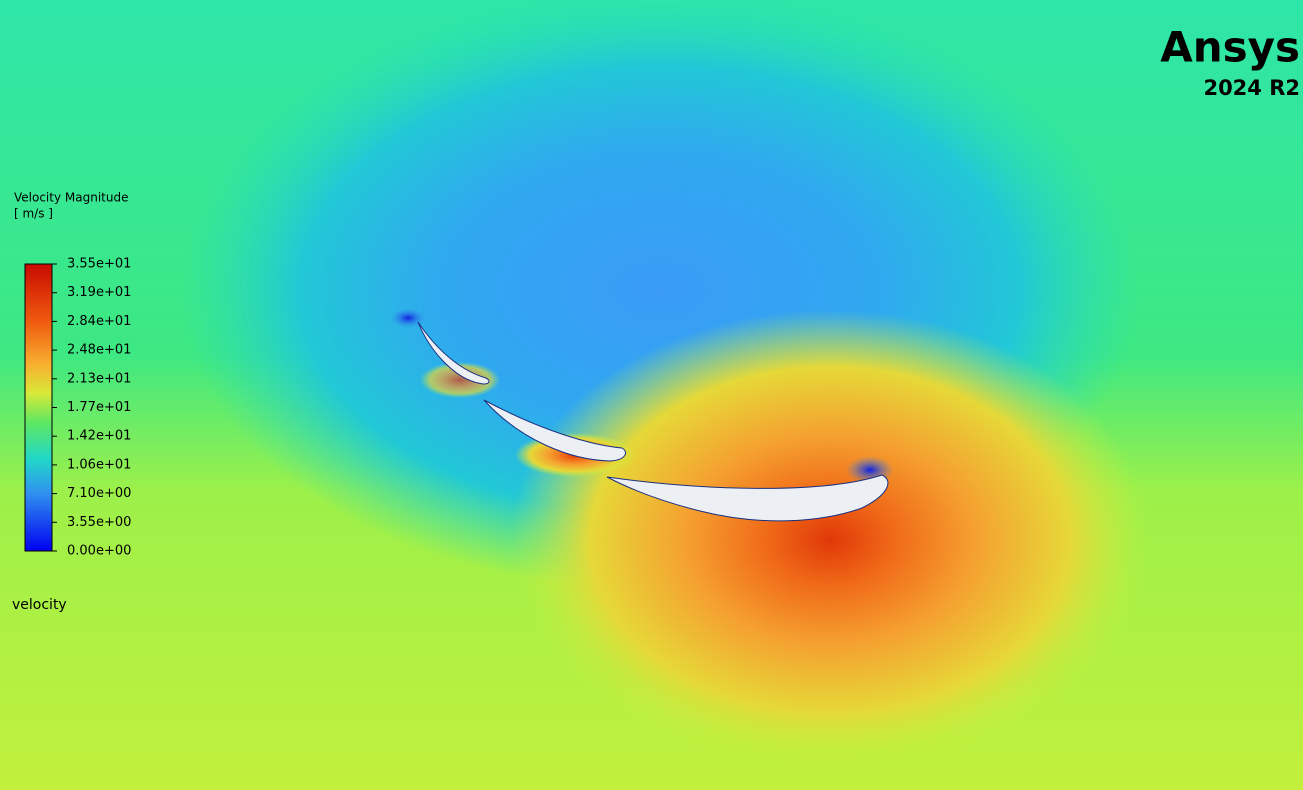 This screenshot has height=790, width=1303. I want to click on colorbar-tick-label: 2.84e+01, so click(99, 321).